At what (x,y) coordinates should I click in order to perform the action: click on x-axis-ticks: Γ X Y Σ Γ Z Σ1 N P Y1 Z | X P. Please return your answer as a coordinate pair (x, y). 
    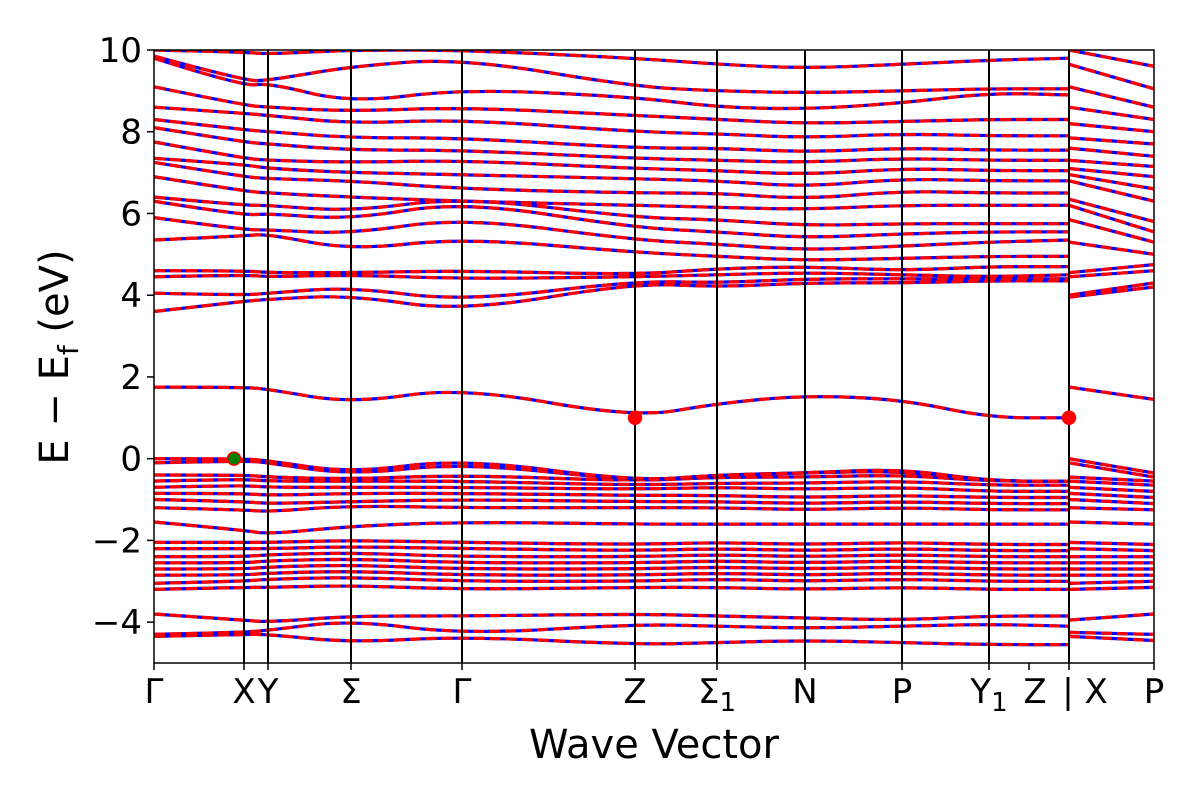
    Looking at the image, I should click on (655, 690).